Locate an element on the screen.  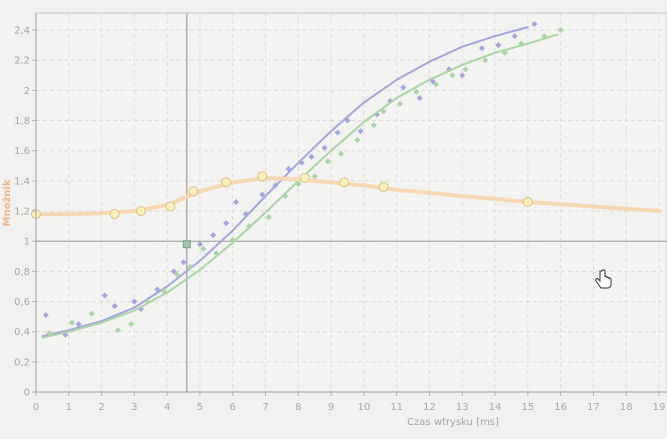
x-tick-label: 1 is located at coordinates (69, 407).